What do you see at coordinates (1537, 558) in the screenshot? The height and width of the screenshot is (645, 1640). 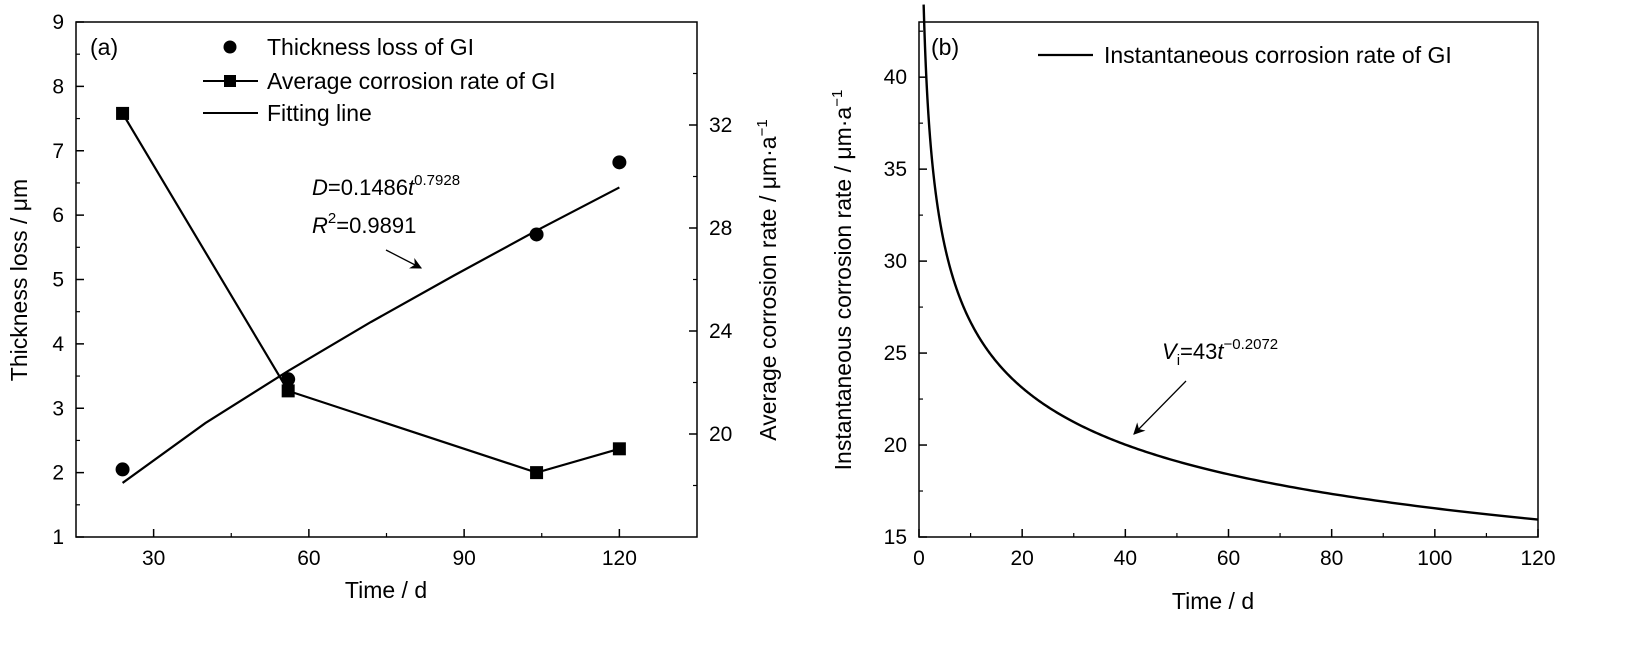 I see `x-tick-label-b: 120` at bounding box center [1537, 558].